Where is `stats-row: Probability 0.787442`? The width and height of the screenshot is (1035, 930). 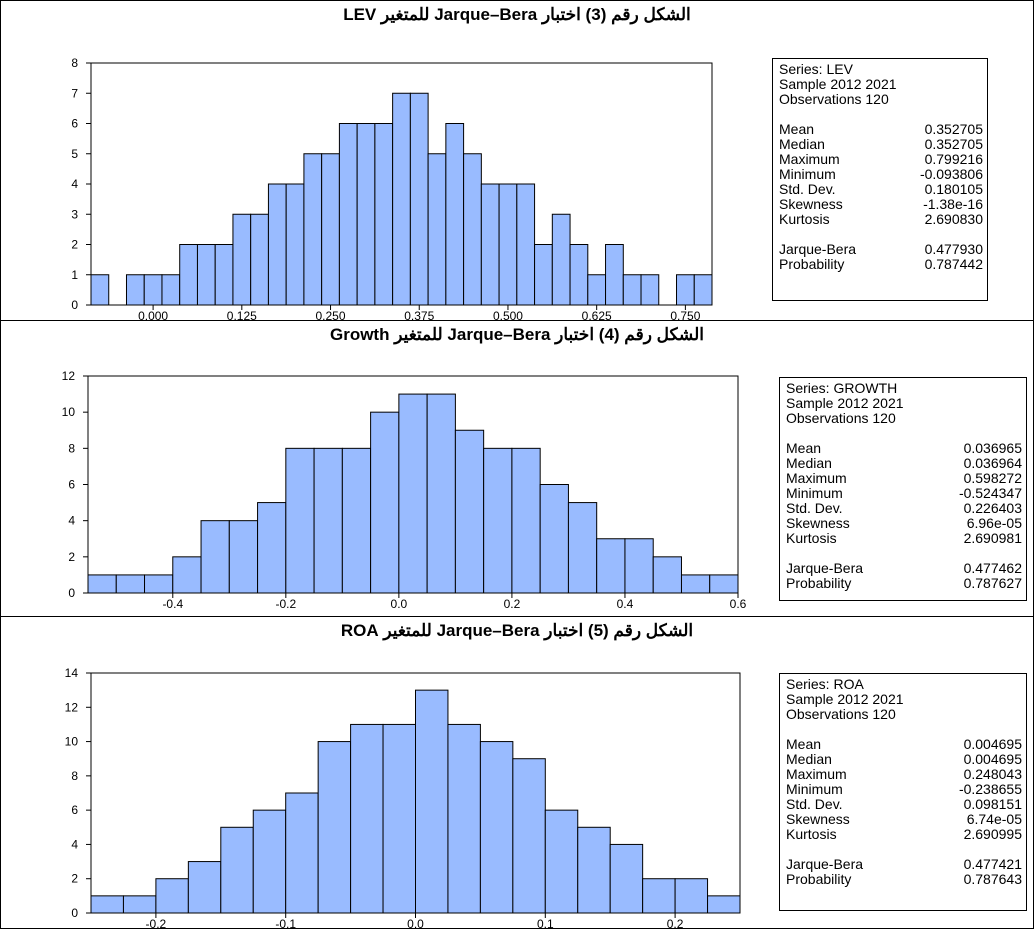 stats-row: Probability 0.787442 is located at coordinates (881, 264).